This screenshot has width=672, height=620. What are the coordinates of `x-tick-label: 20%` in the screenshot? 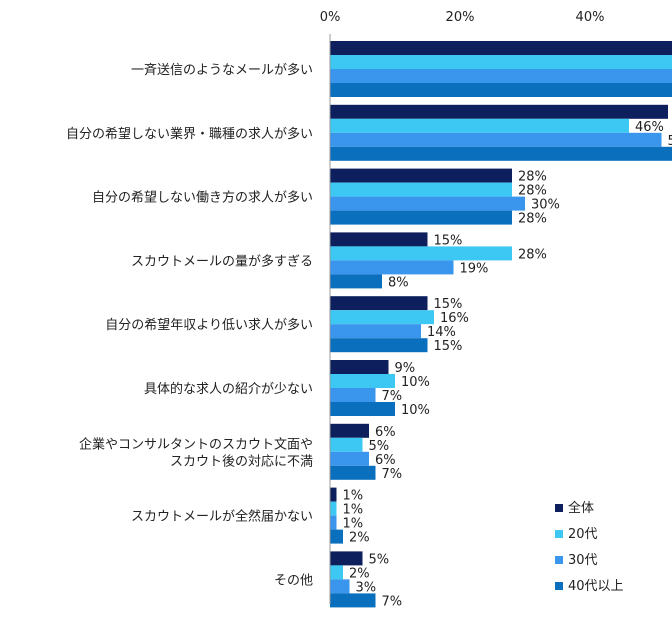 It's located at (460, 17).